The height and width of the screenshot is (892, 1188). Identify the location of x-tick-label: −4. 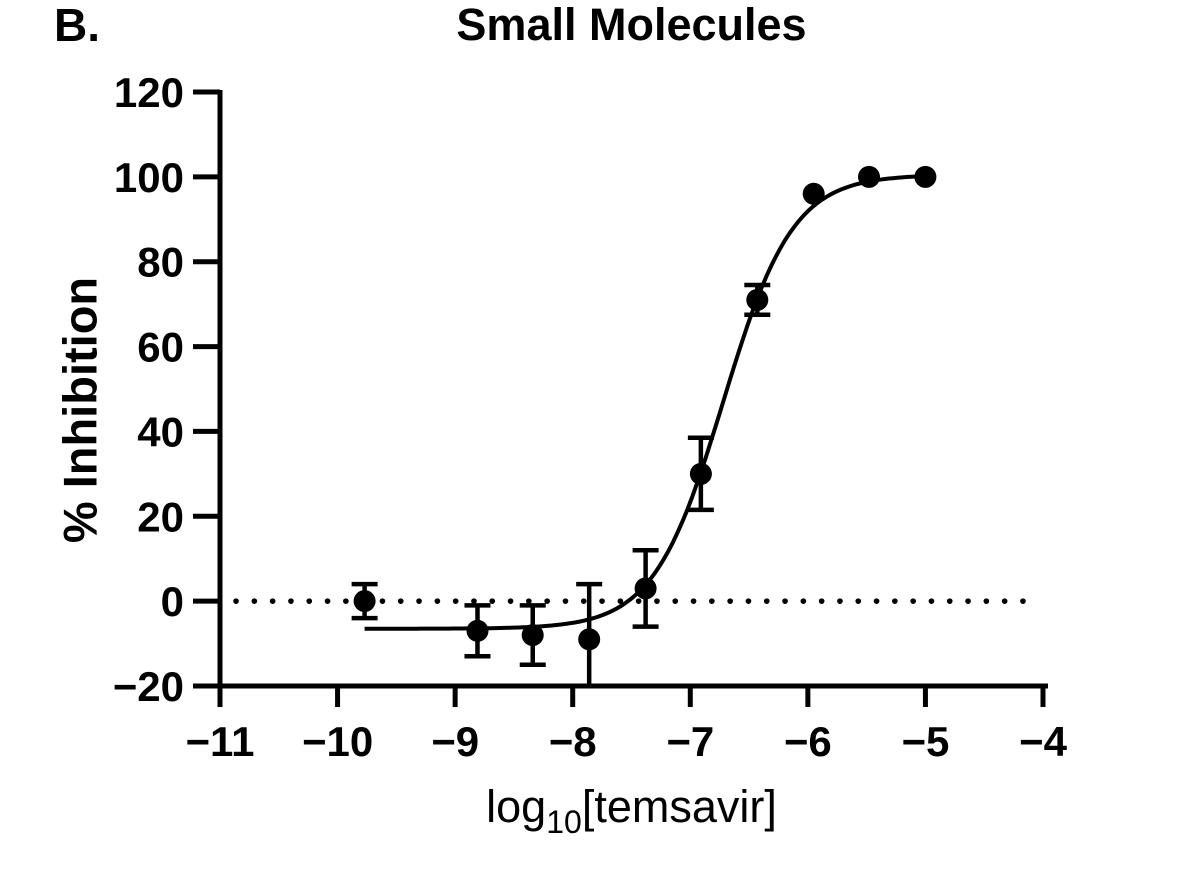
(1043, 741).